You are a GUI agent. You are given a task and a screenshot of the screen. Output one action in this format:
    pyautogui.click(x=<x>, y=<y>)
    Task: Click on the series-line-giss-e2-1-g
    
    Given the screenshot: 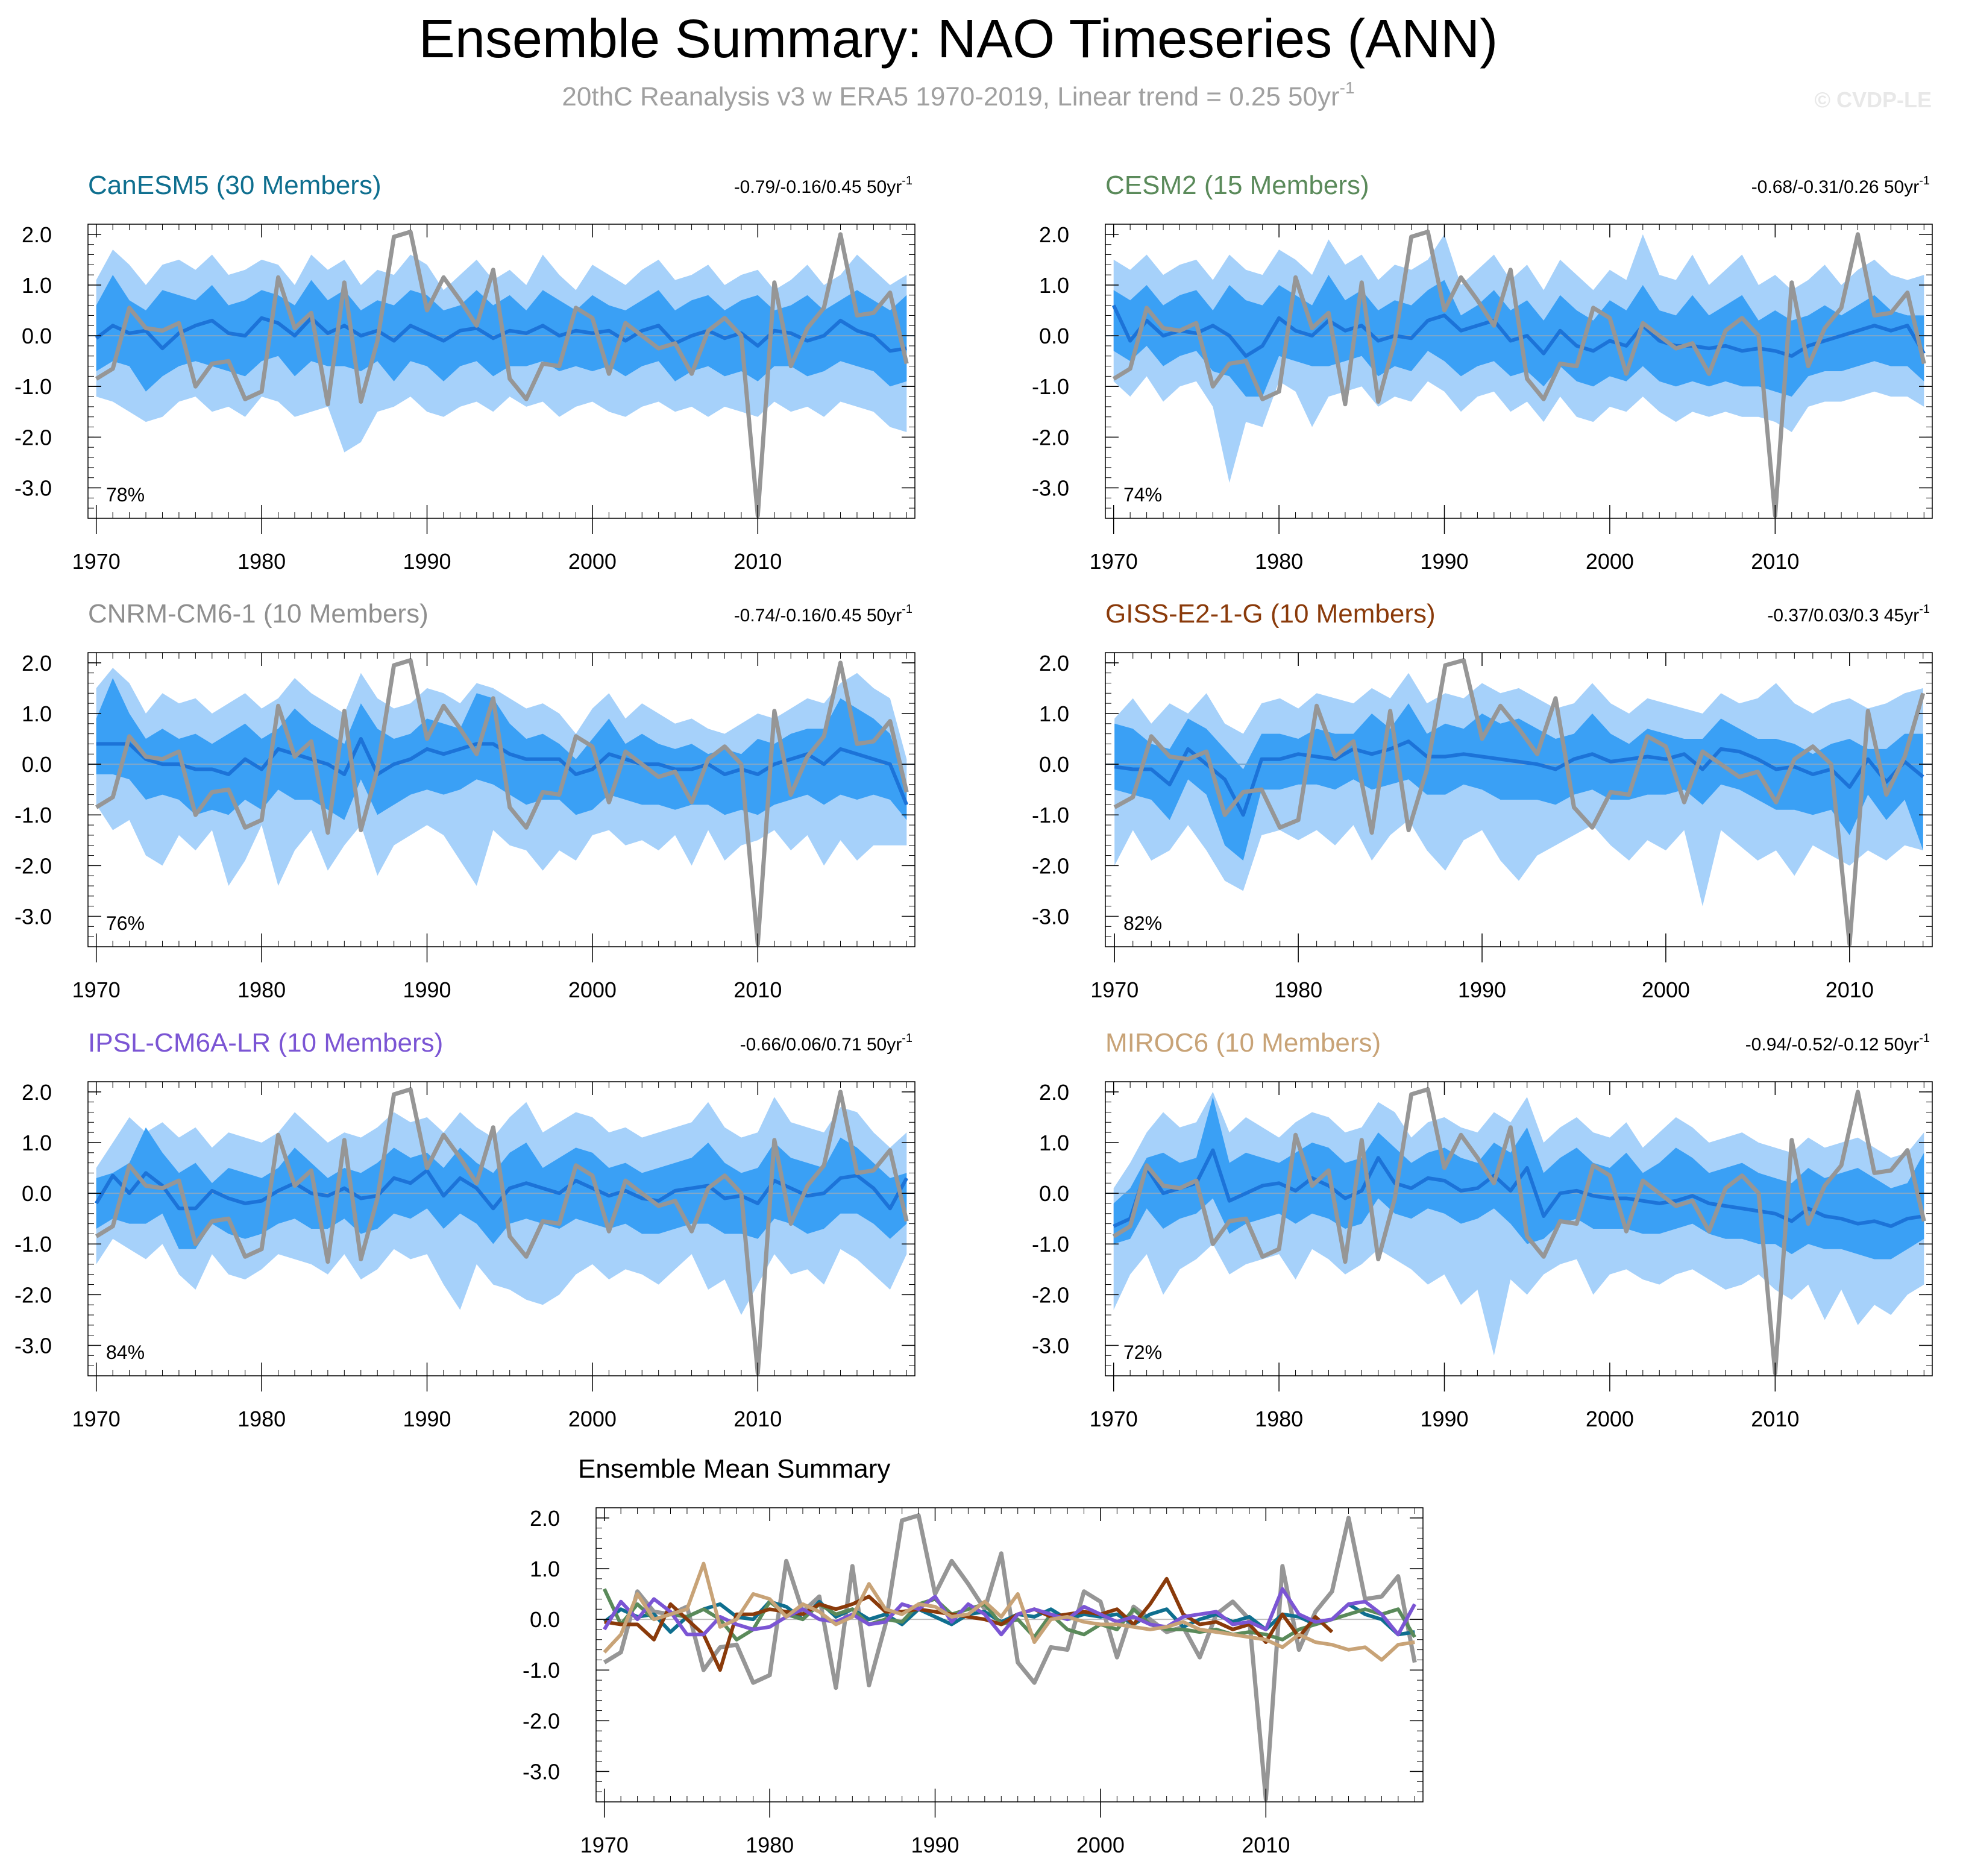 What is the action you would take?
    pyautogui.click(x=969, y=1624)
    